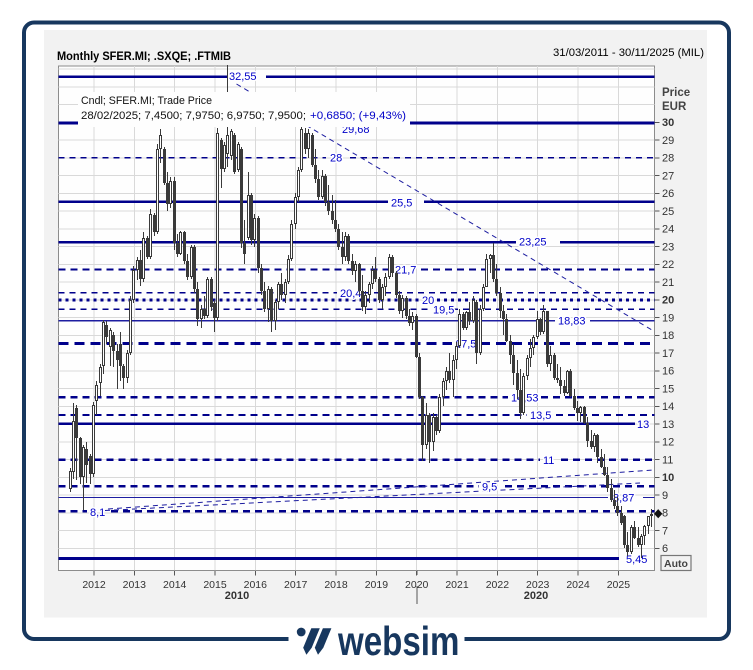  I want to click on svg-text: 2014, so click(175, 585).